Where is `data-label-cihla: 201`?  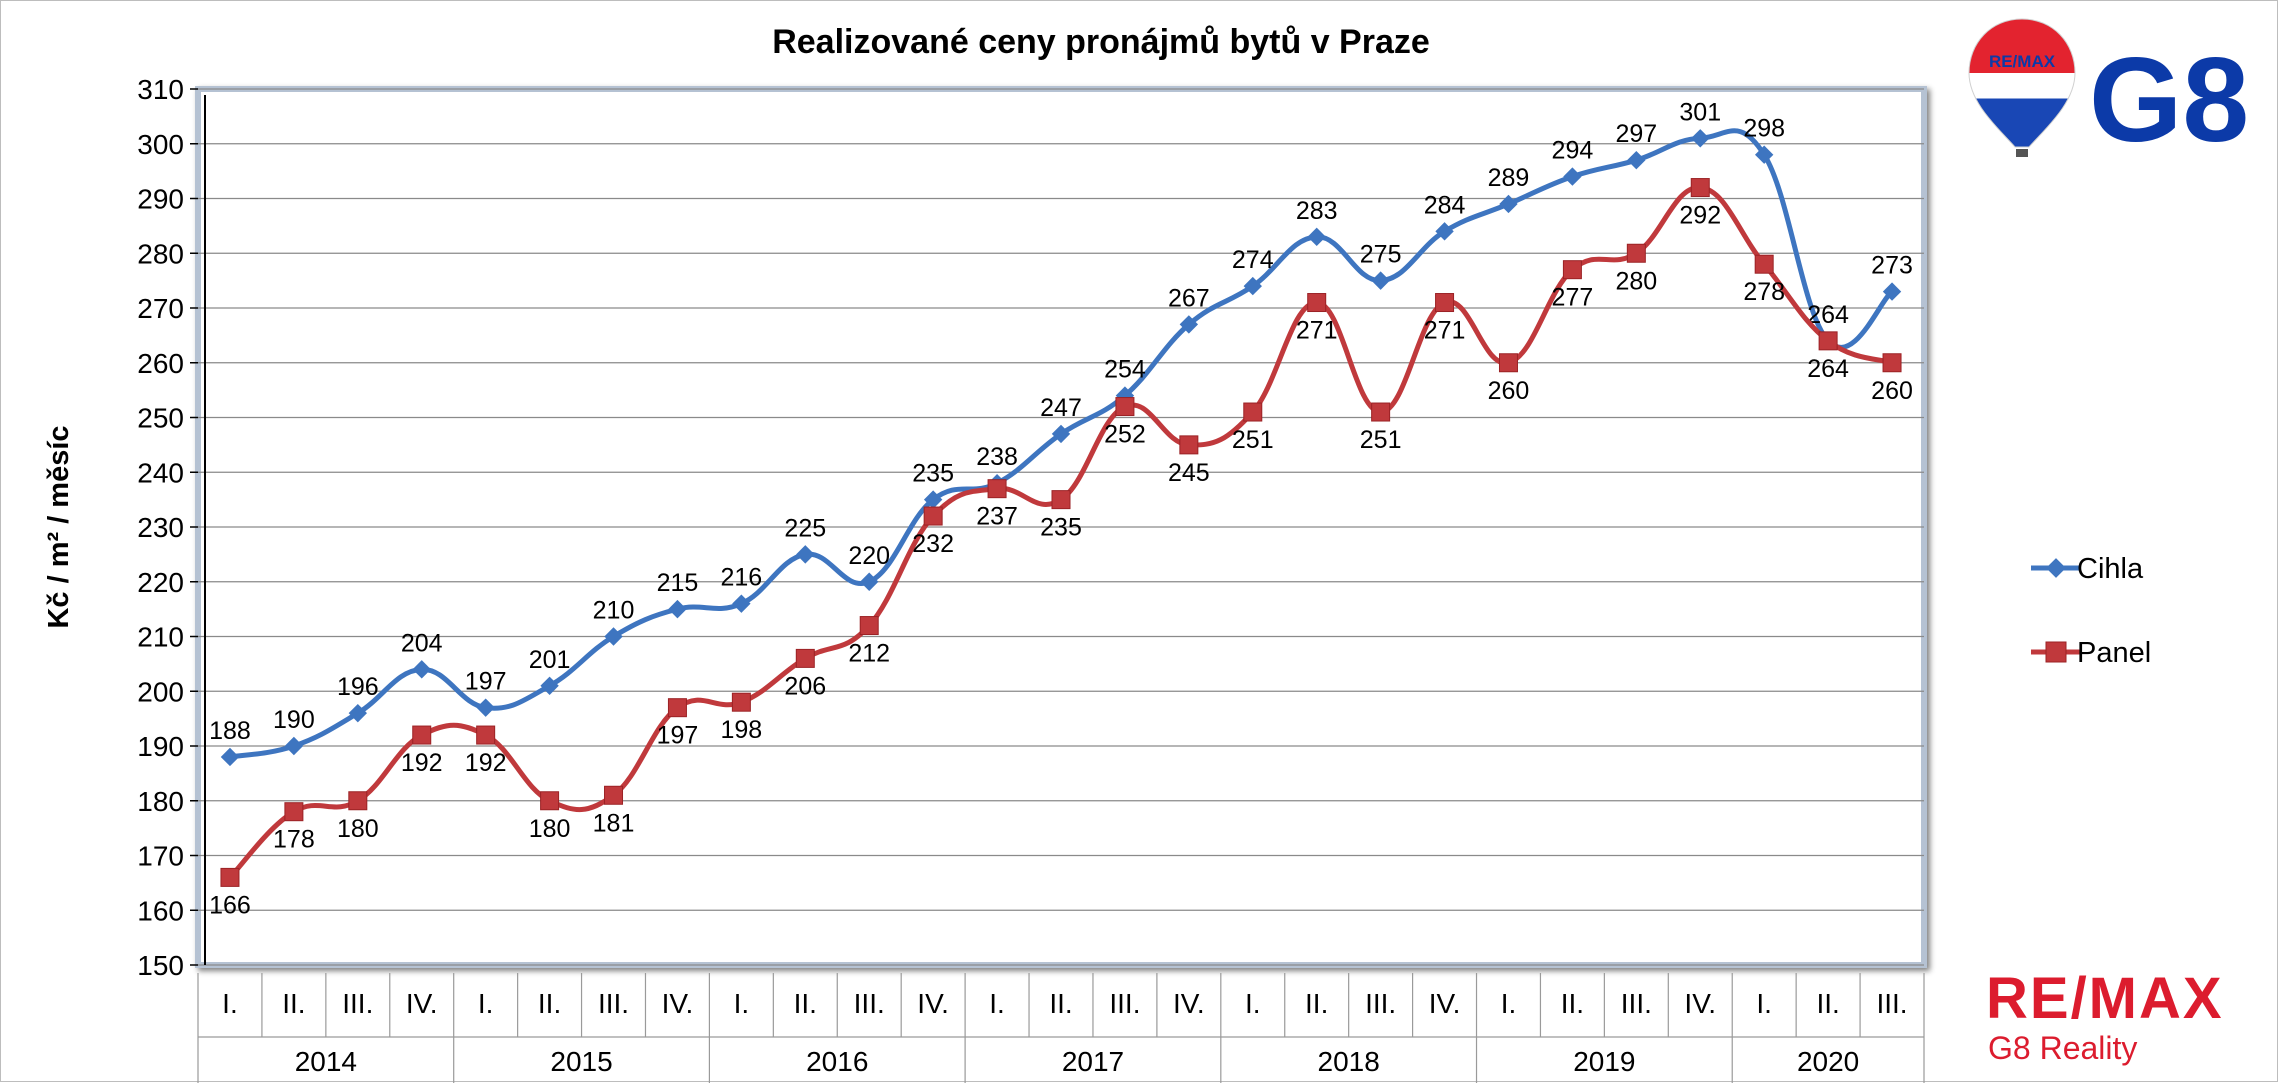 data-label-cihla: 201 is located at coordinates (550, 660).